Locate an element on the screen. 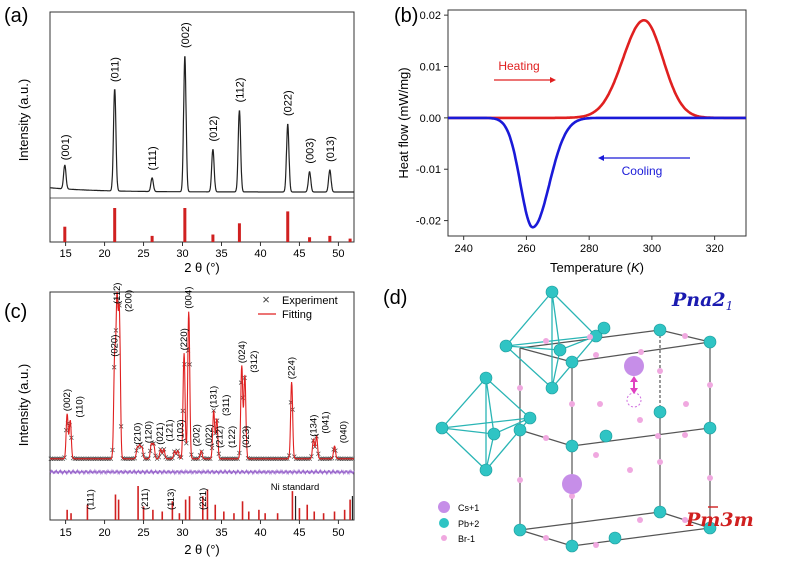 The width and height of the screenshot is (788, 567). legend-experiment-label: Experiment is located at coordinates (310, 301).